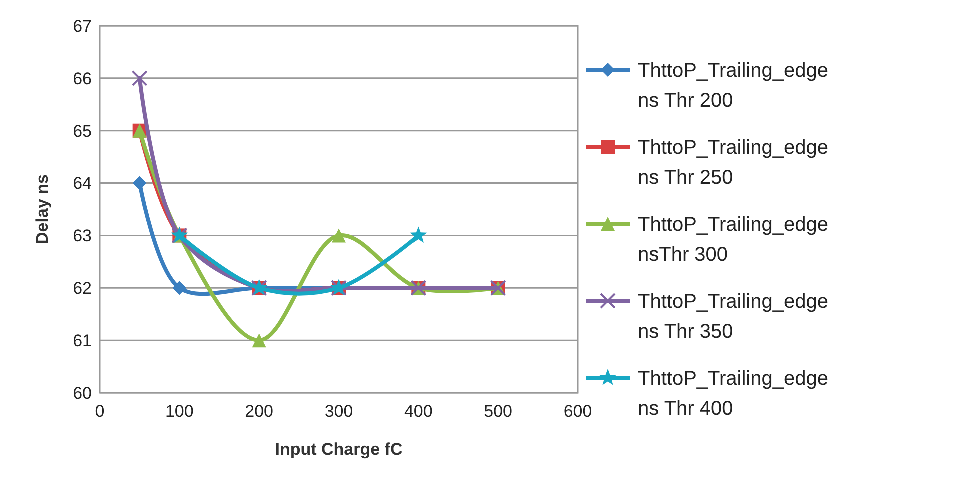 Image resolution: width=957 pixels, height=481 pixels. What do you see at coordinates (733, 317) in the screenshot?
I see `legend-label: ThttoP_Trailing_edge ns Thr 350` at bounding box center [733, 317].